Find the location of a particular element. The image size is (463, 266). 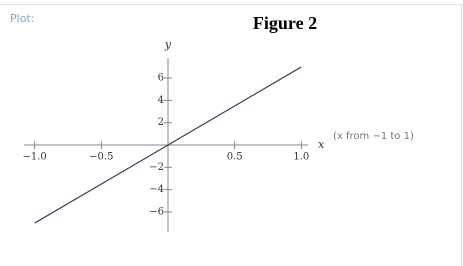

x-tick-label: 0.5 is located at coordinates (235, 157).